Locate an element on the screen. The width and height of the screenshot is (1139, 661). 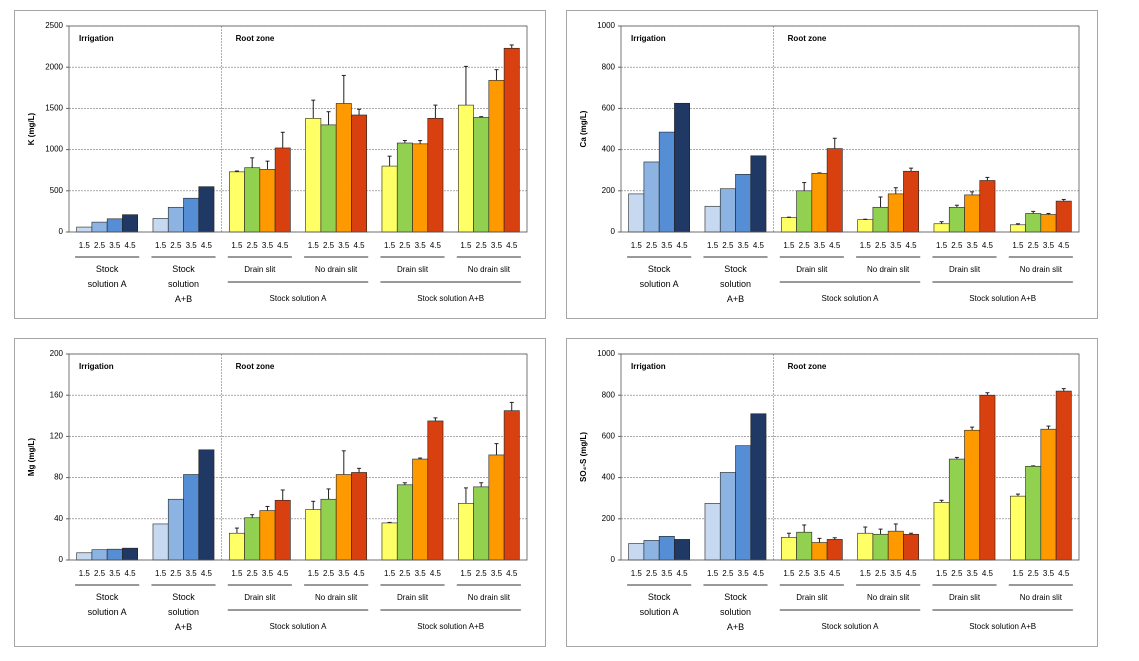
y-tick-label: 400 is located at coordinates (609, 477).